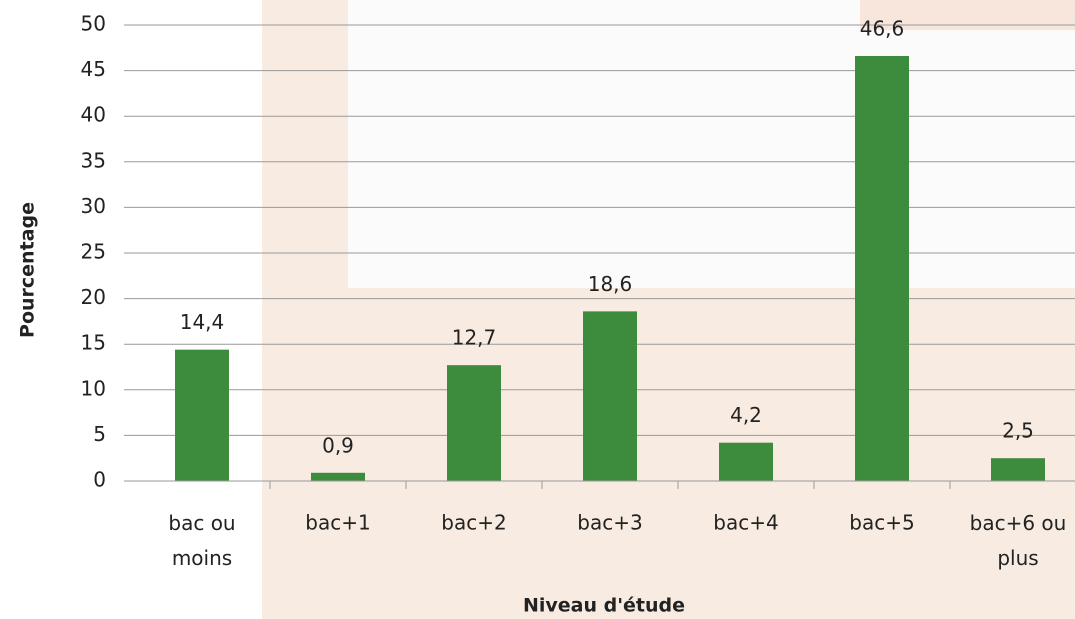 Image resolution: width=1075 pixels, height=619 pixels. Describe the element at coordinates (93, 252) in the screenshot. I see `y-tick-label: 25` at that location.